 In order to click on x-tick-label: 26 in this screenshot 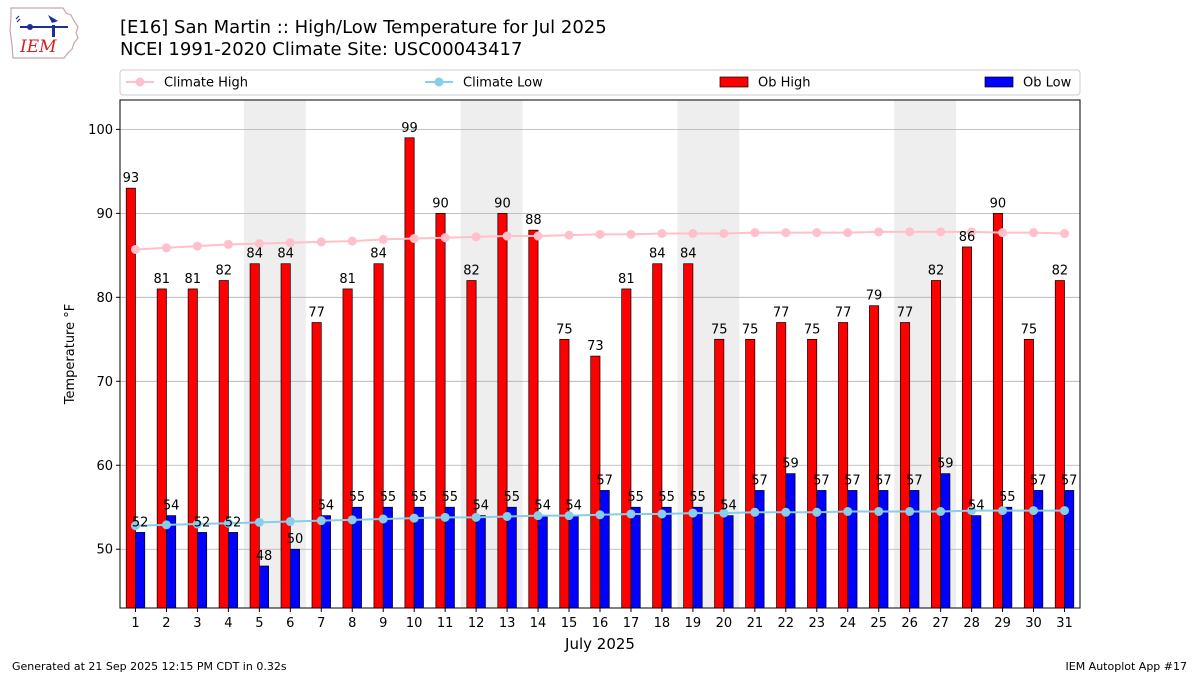, I will do `click(909, 623)`.